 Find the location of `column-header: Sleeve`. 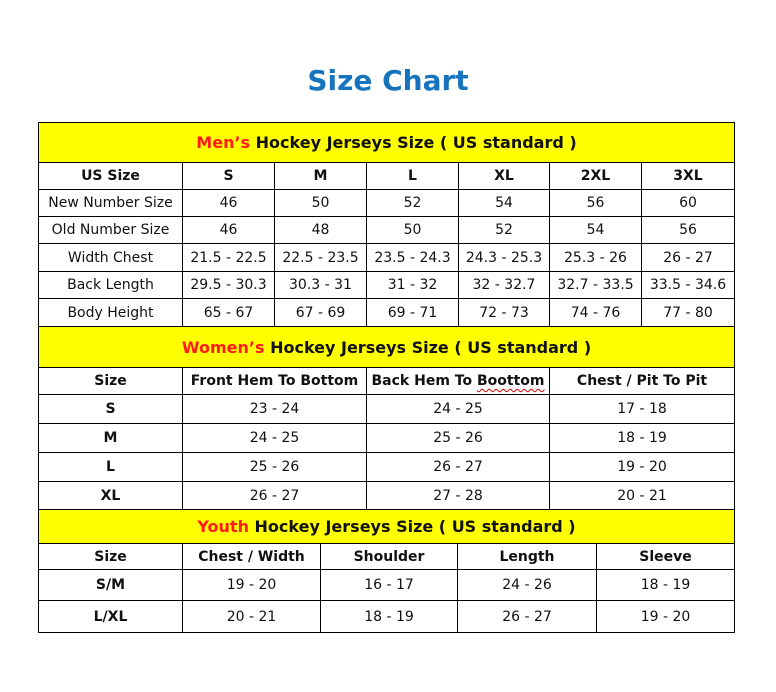

column-header: Sleeve is located at coordinates (665, 556).